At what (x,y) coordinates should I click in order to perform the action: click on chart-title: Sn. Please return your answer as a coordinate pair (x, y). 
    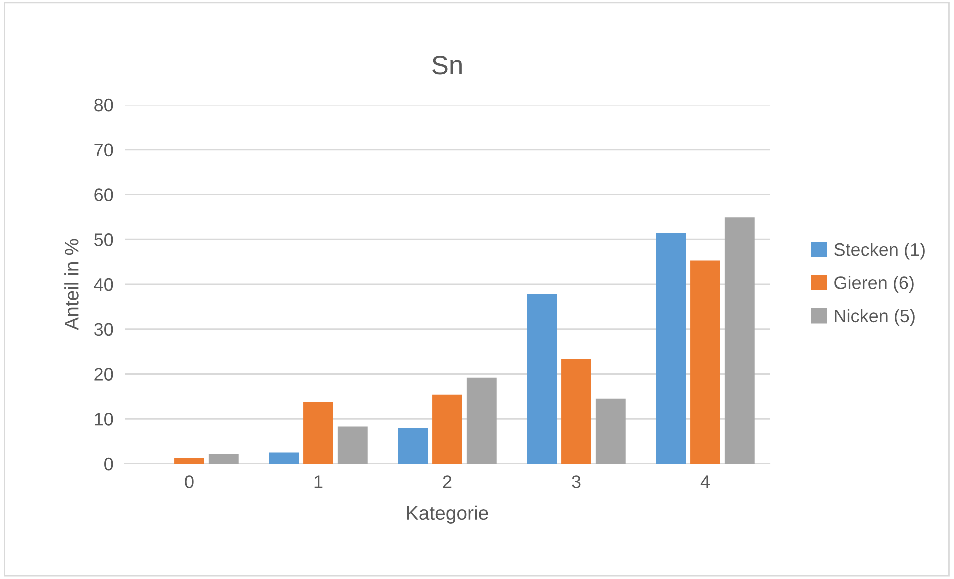
    Looking at the image, I should click on (447, 65).